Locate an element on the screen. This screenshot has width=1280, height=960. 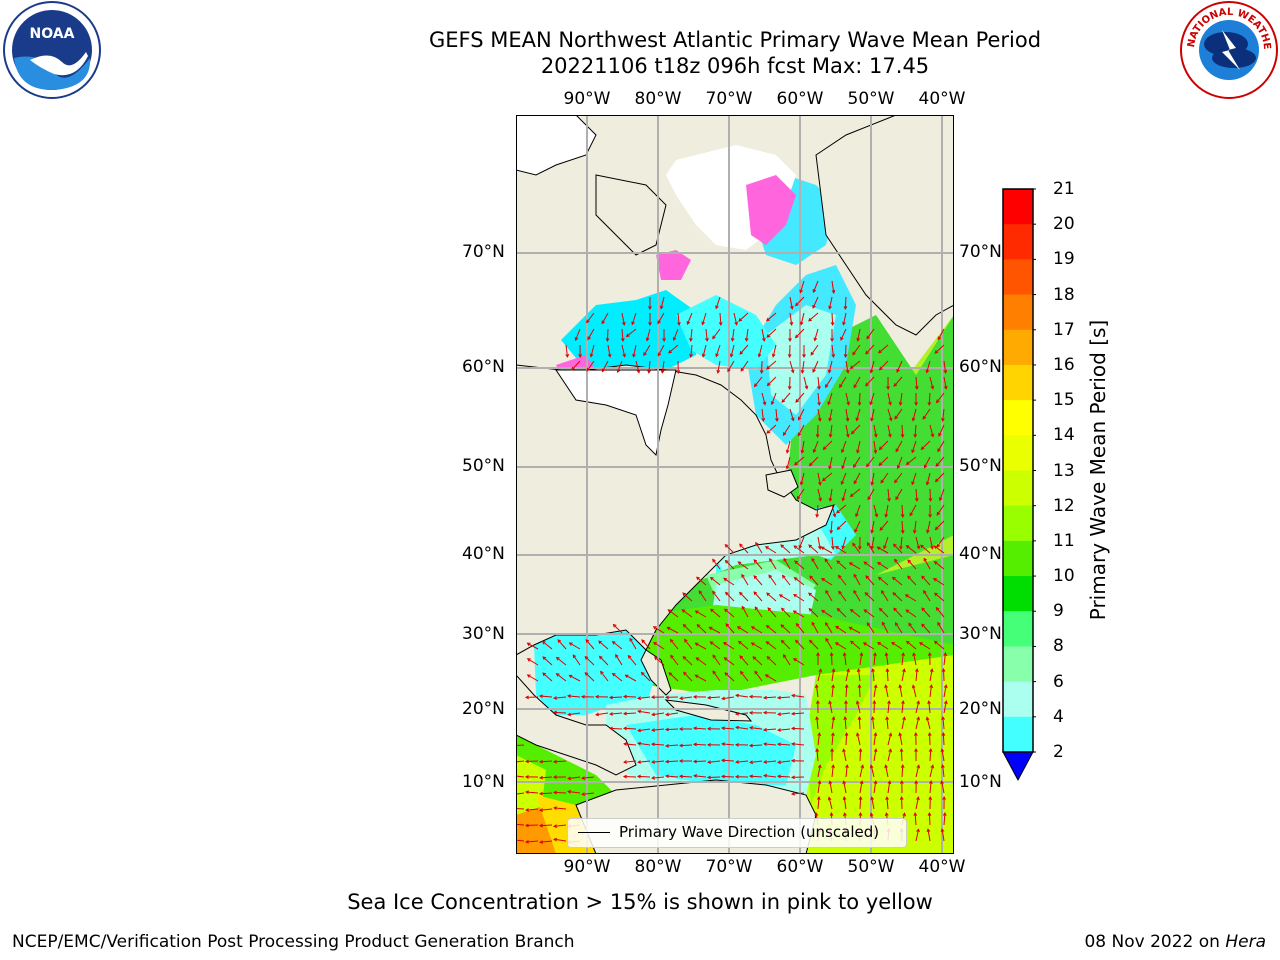
colorbar-tick-label: 20 is located at coordinates (1064, 224).